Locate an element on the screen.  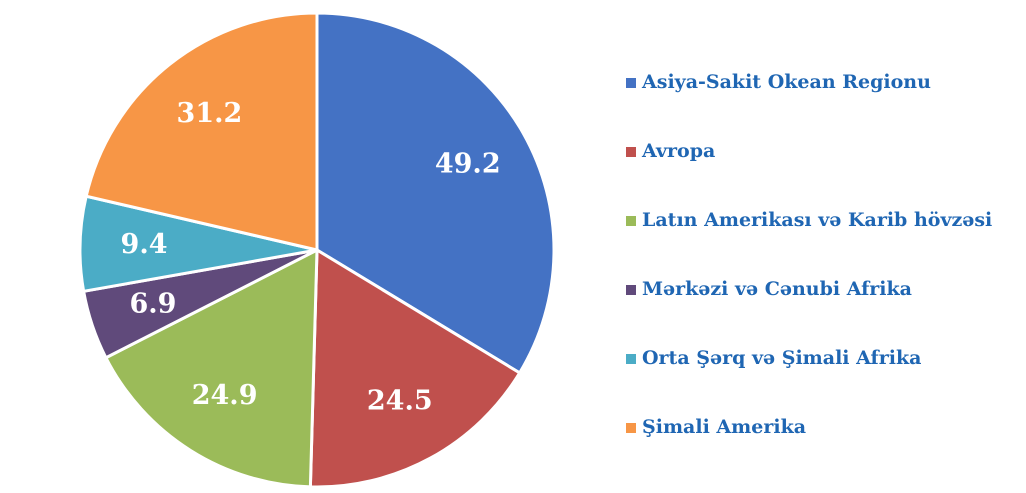
legend-label: Orta Şərq və Şimali Afrika is located at coordinates (781, 358).